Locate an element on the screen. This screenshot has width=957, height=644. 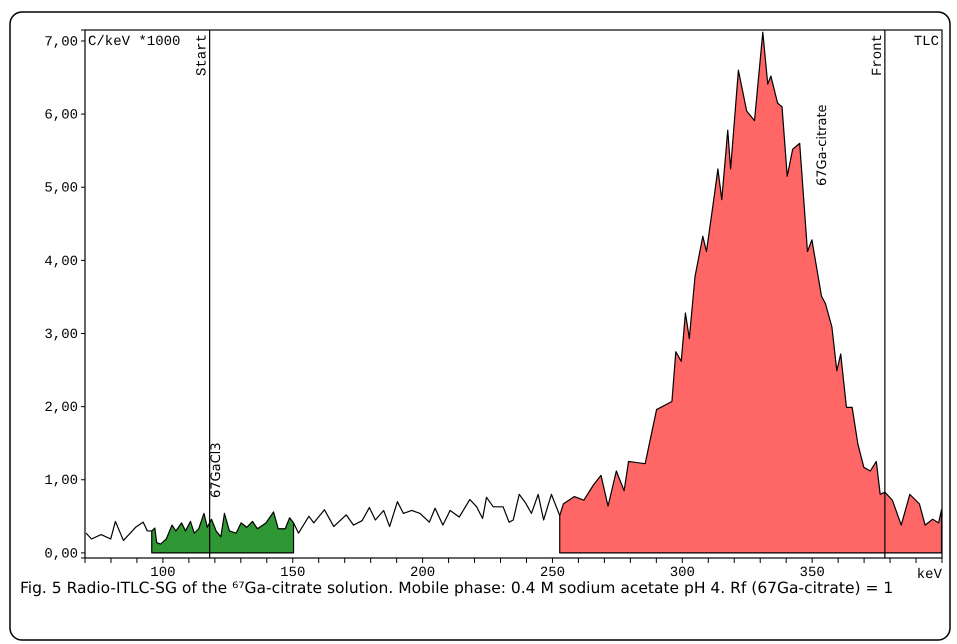
y-tick-label: 7,00 is located at coordinates (61, 42).